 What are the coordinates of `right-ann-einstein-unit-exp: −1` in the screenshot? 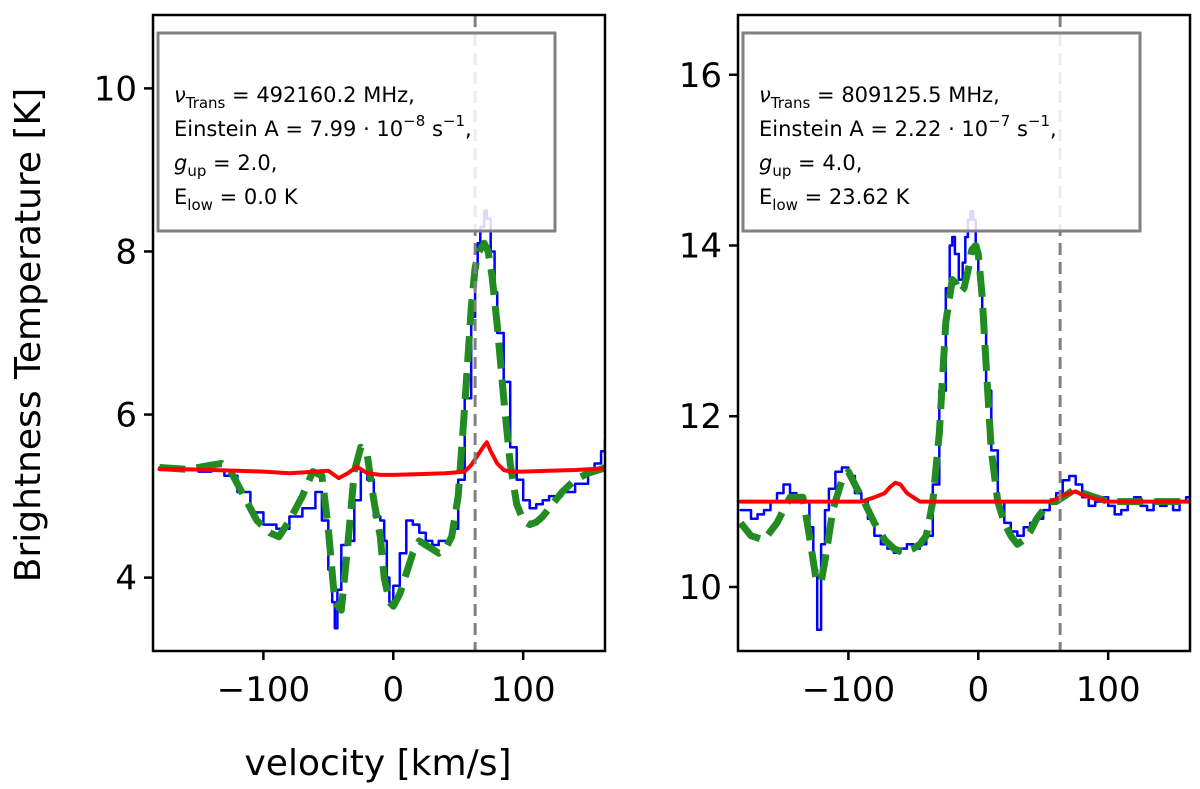 It's located at (1039, 121).